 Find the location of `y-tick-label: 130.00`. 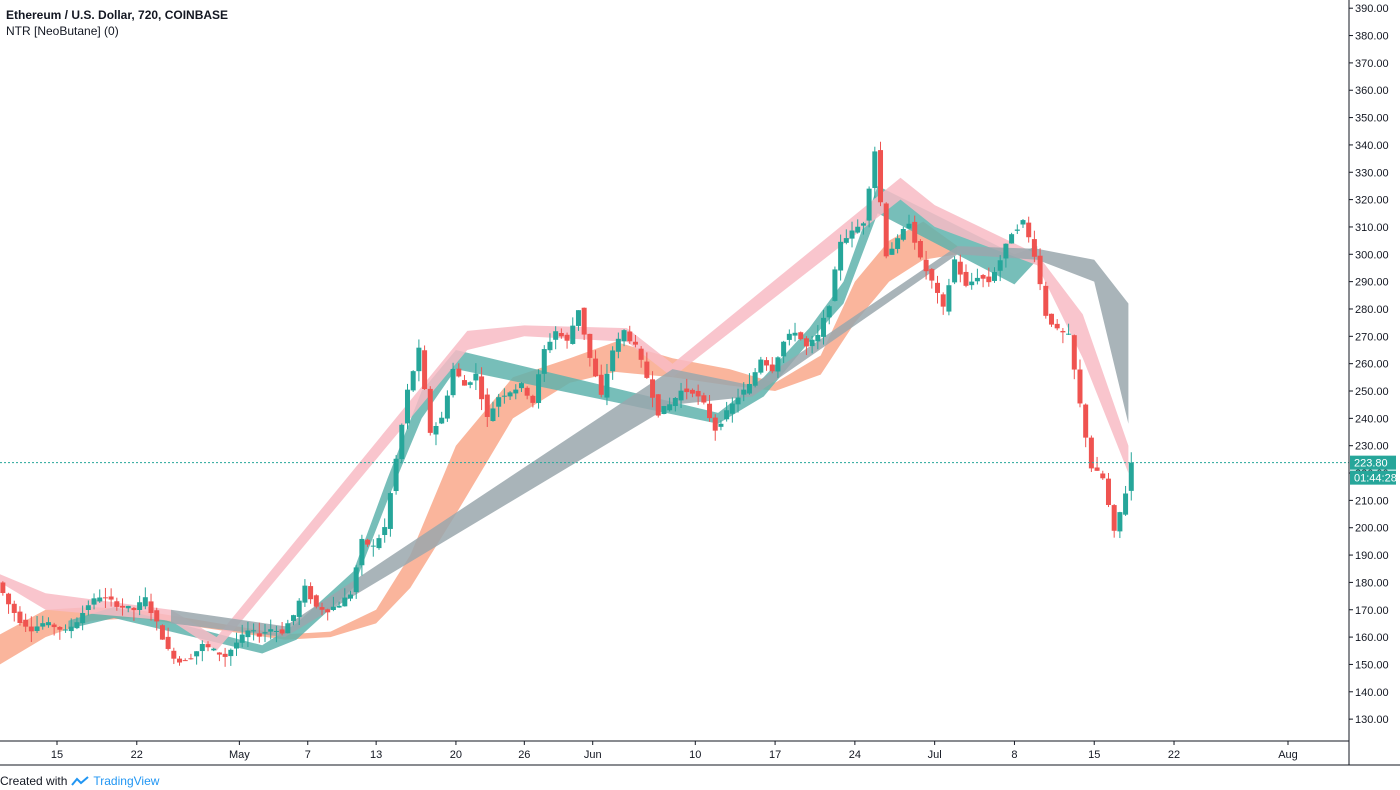

y-tick-label: 130.00 is located at coordinates (1372, 720).